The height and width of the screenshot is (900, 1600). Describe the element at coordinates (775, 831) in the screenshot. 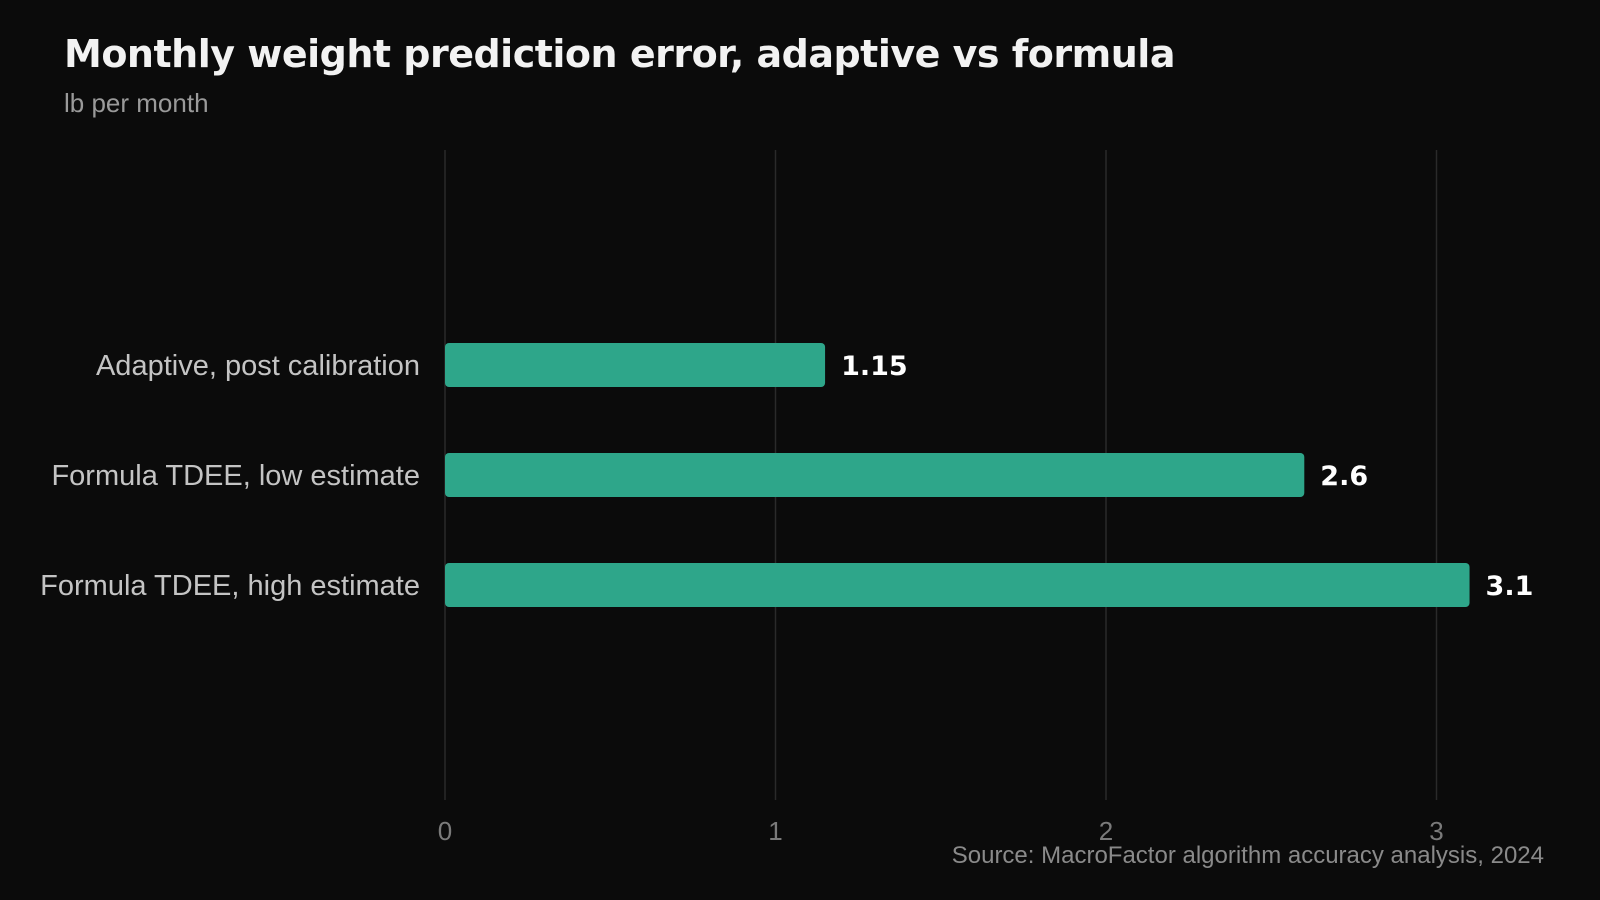

I see `x-tick-label: 1` at that location.